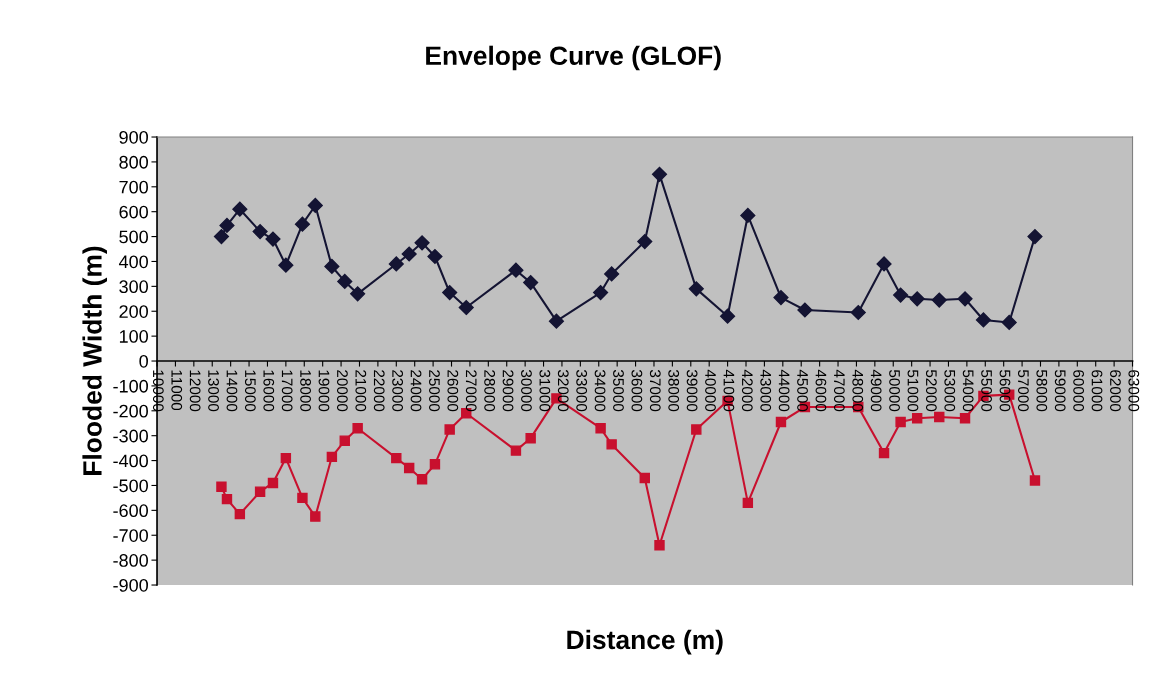 The width and height of the screenshot is (1158, 675). Describe the element at coordinates (133, 137) in the screenshot. I see `y-tick-label: 900` at that location.